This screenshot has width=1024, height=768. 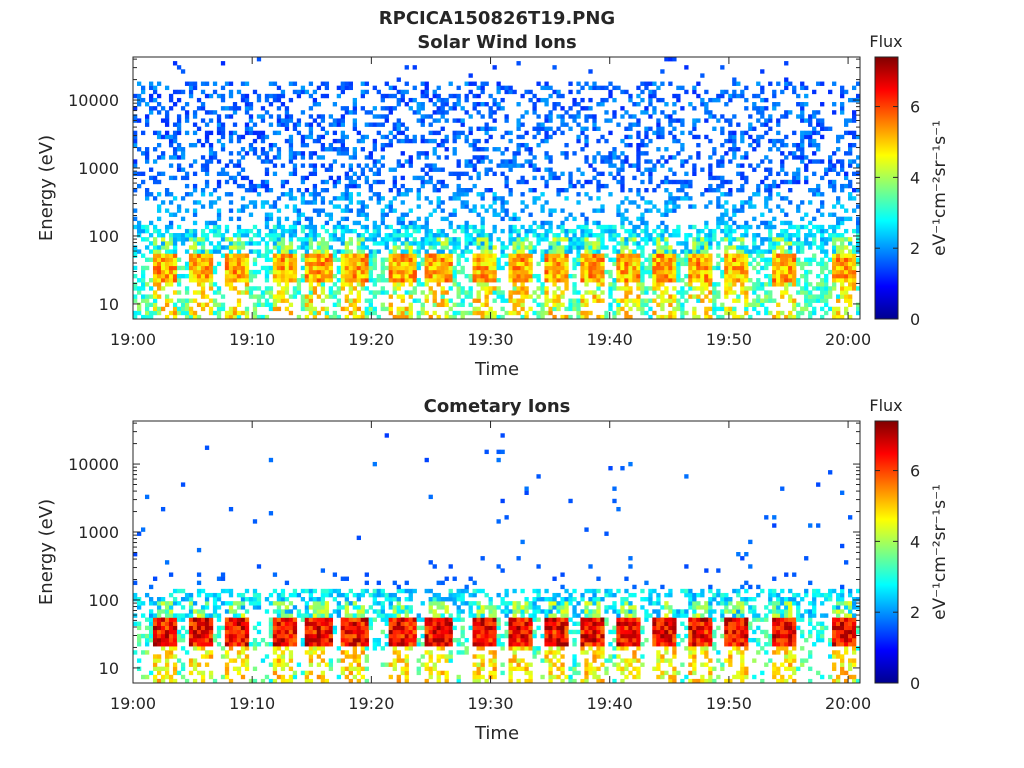 What do you see at coordinates (497, 18) in the screenshot?
I see `figure-title: RPCICA150826T19.PNG` at bounding box center [497, 18].